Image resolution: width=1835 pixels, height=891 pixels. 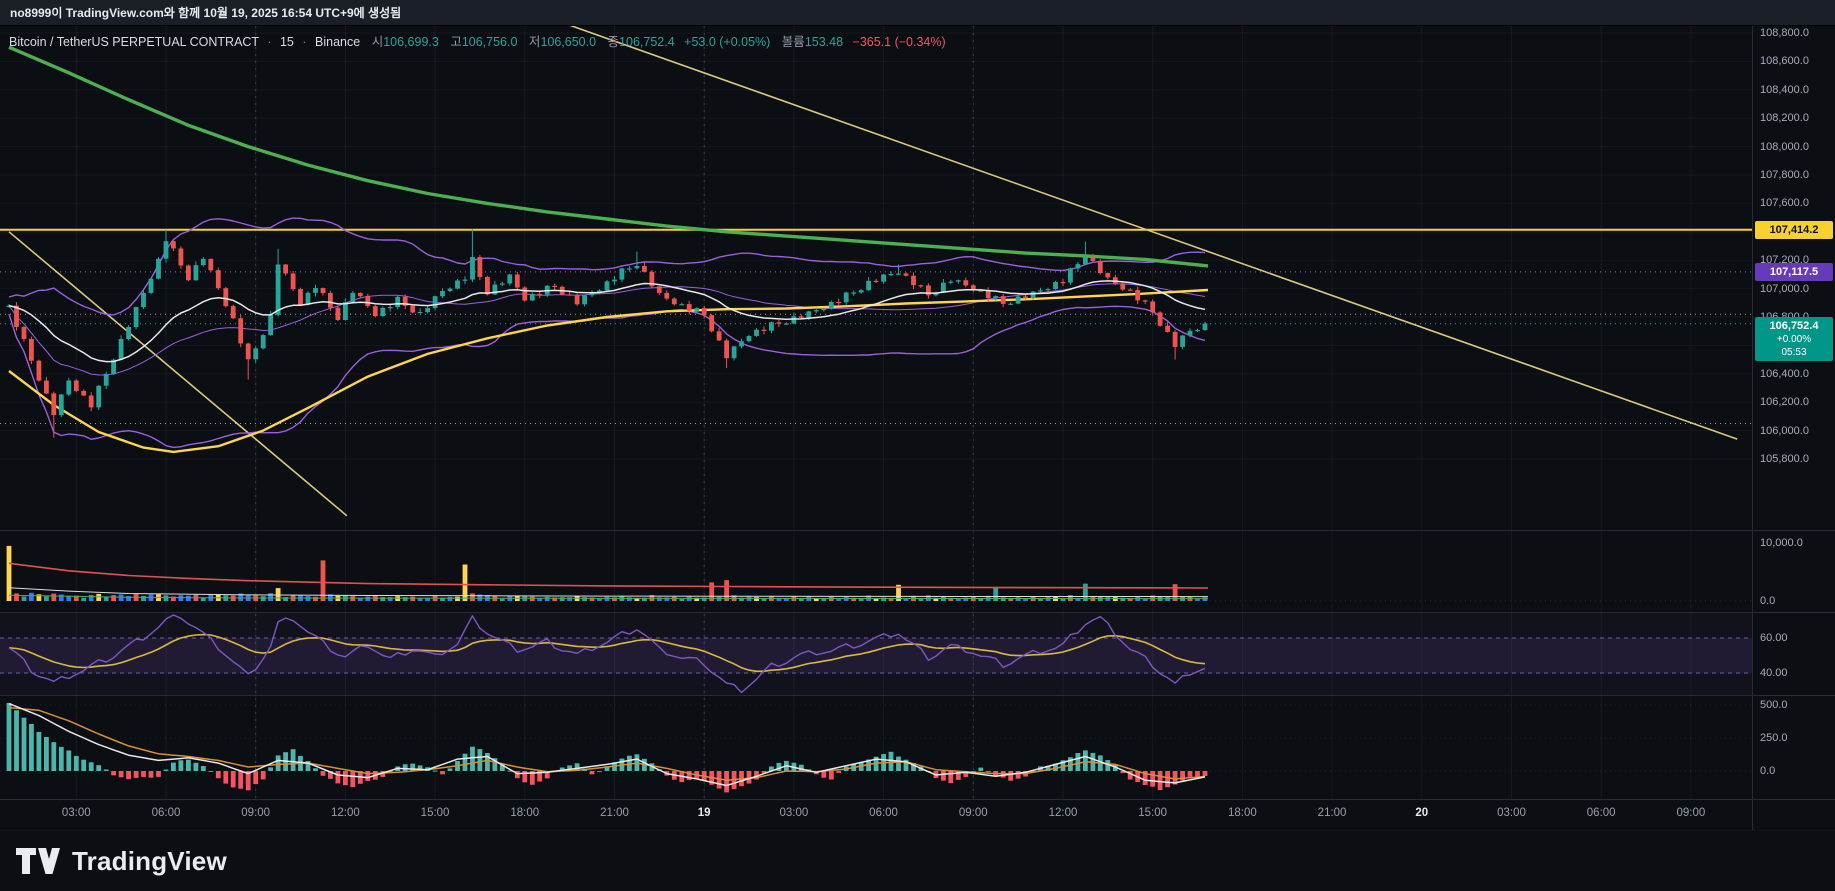 What do you see at coordinates (917, 860) in the screenshot?
I see `footer-bar: TradingView` at bounding box center [917, 860].